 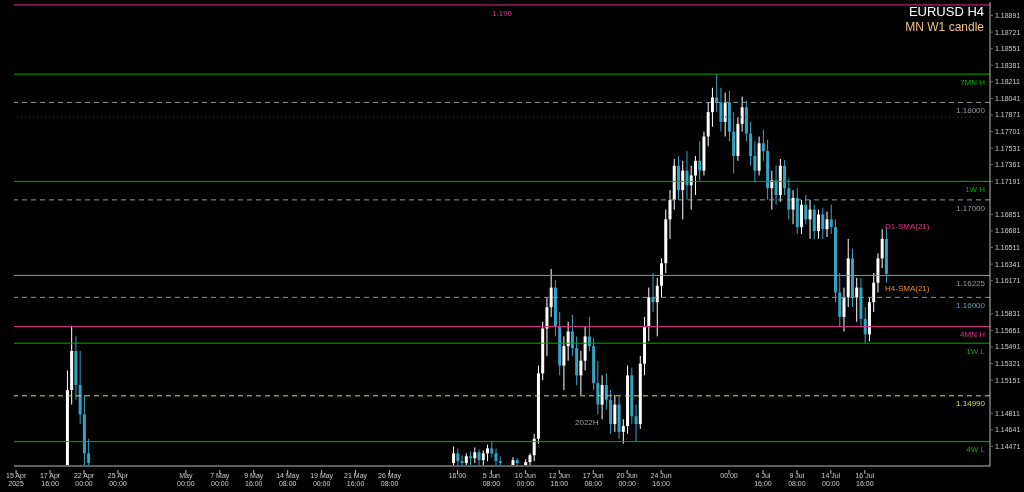 I want to click on chart-title: EURUSD H4, so click(x=946, y=11).